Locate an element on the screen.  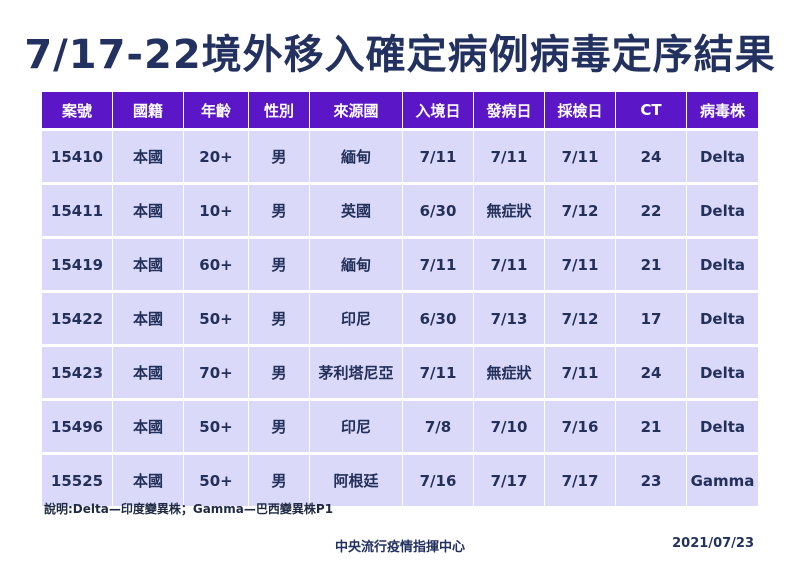
column-header: 案號 is located at coordinates (77, 110).